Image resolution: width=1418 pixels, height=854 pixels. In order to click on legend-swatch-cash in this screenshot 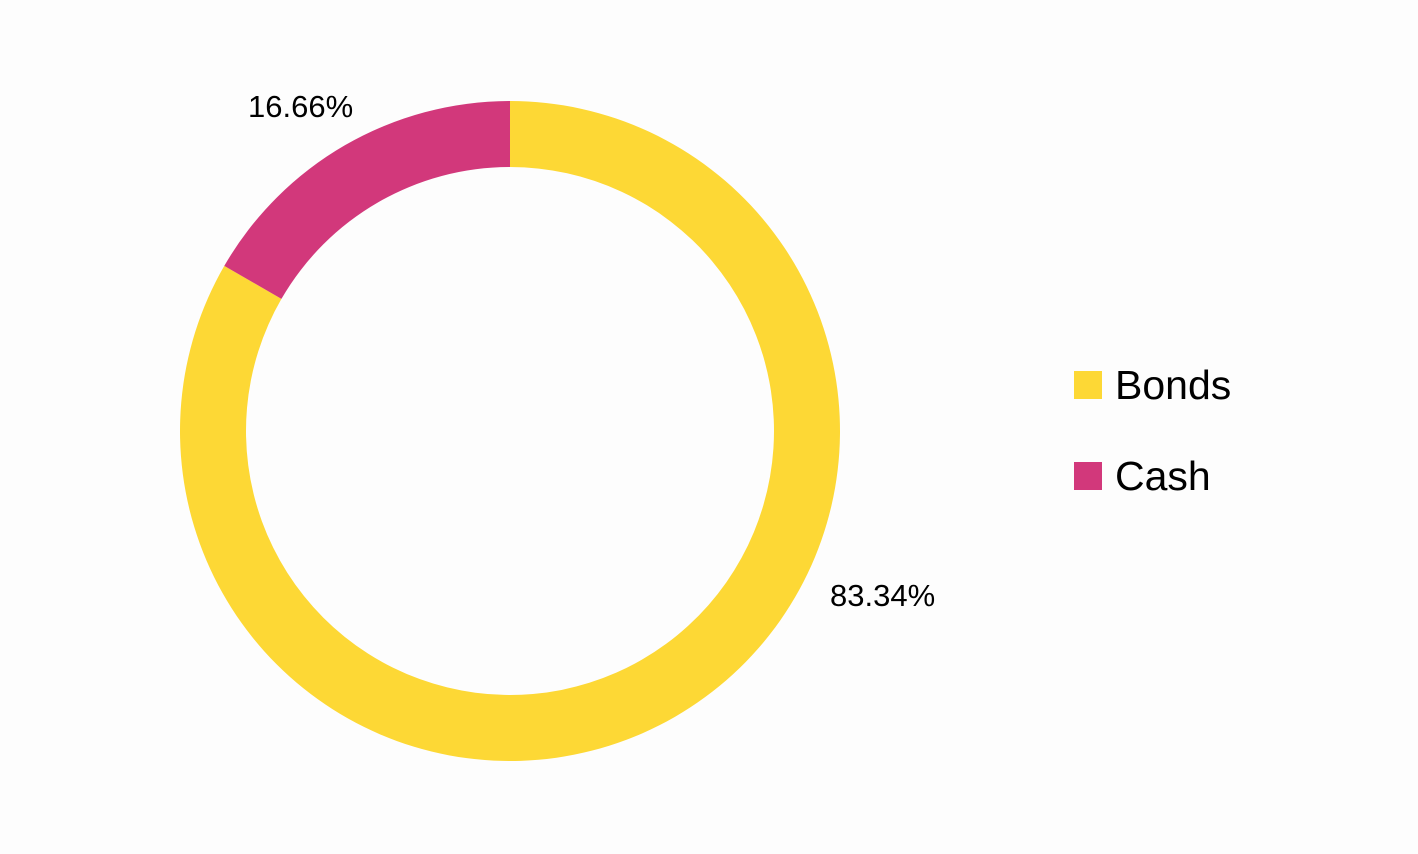, I will do `click(1088, 476)`.